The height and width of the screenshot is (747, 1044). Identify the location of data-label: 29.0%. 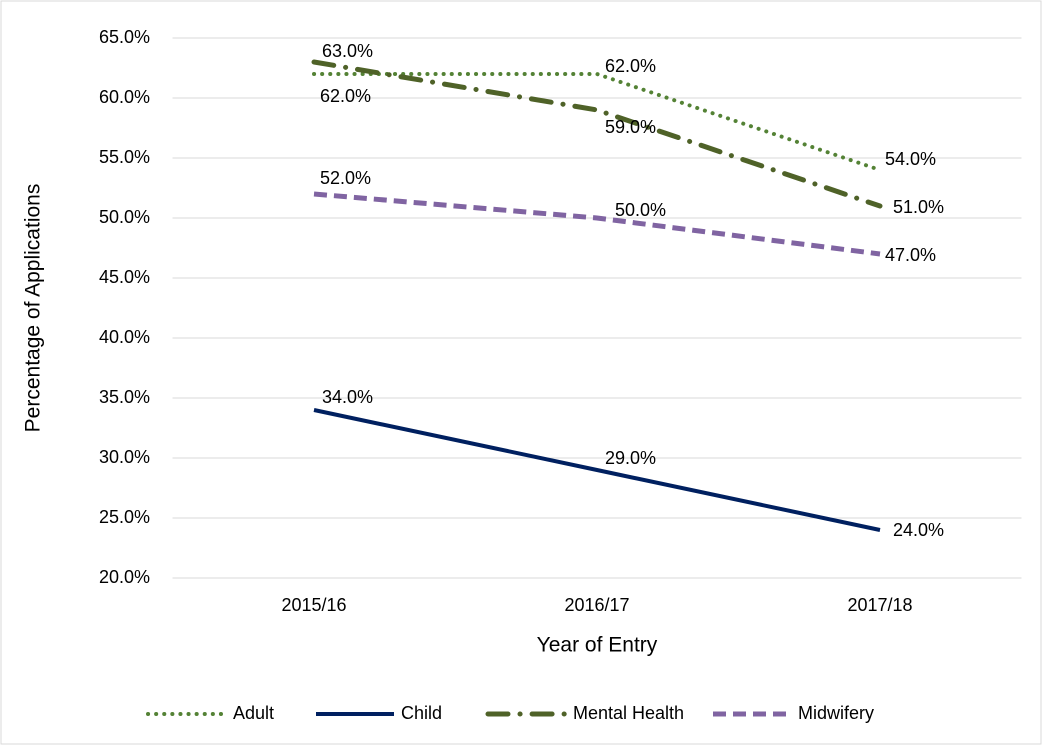
(630, 458).